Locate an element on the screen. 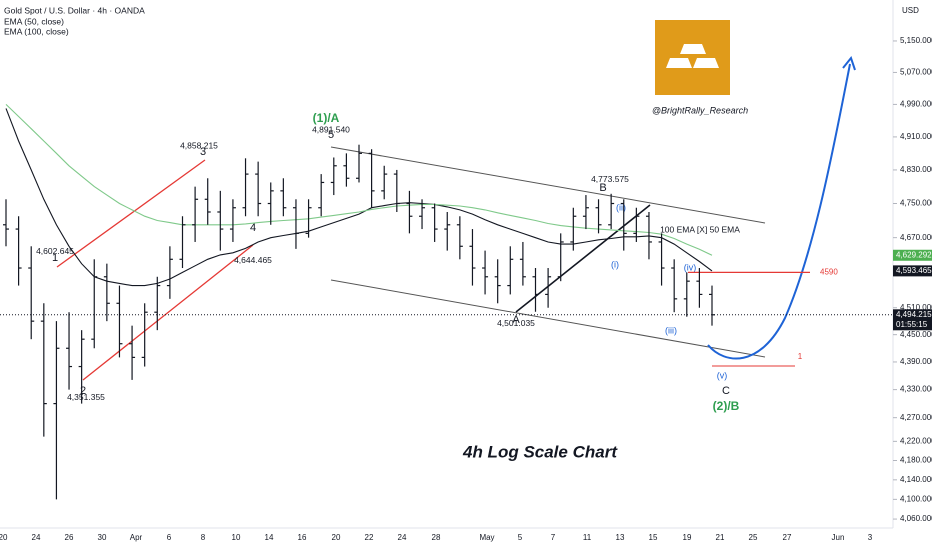 The width and height of the screenshot is (932, 550). x-tick-label: May is located at coordinates (486, 537).